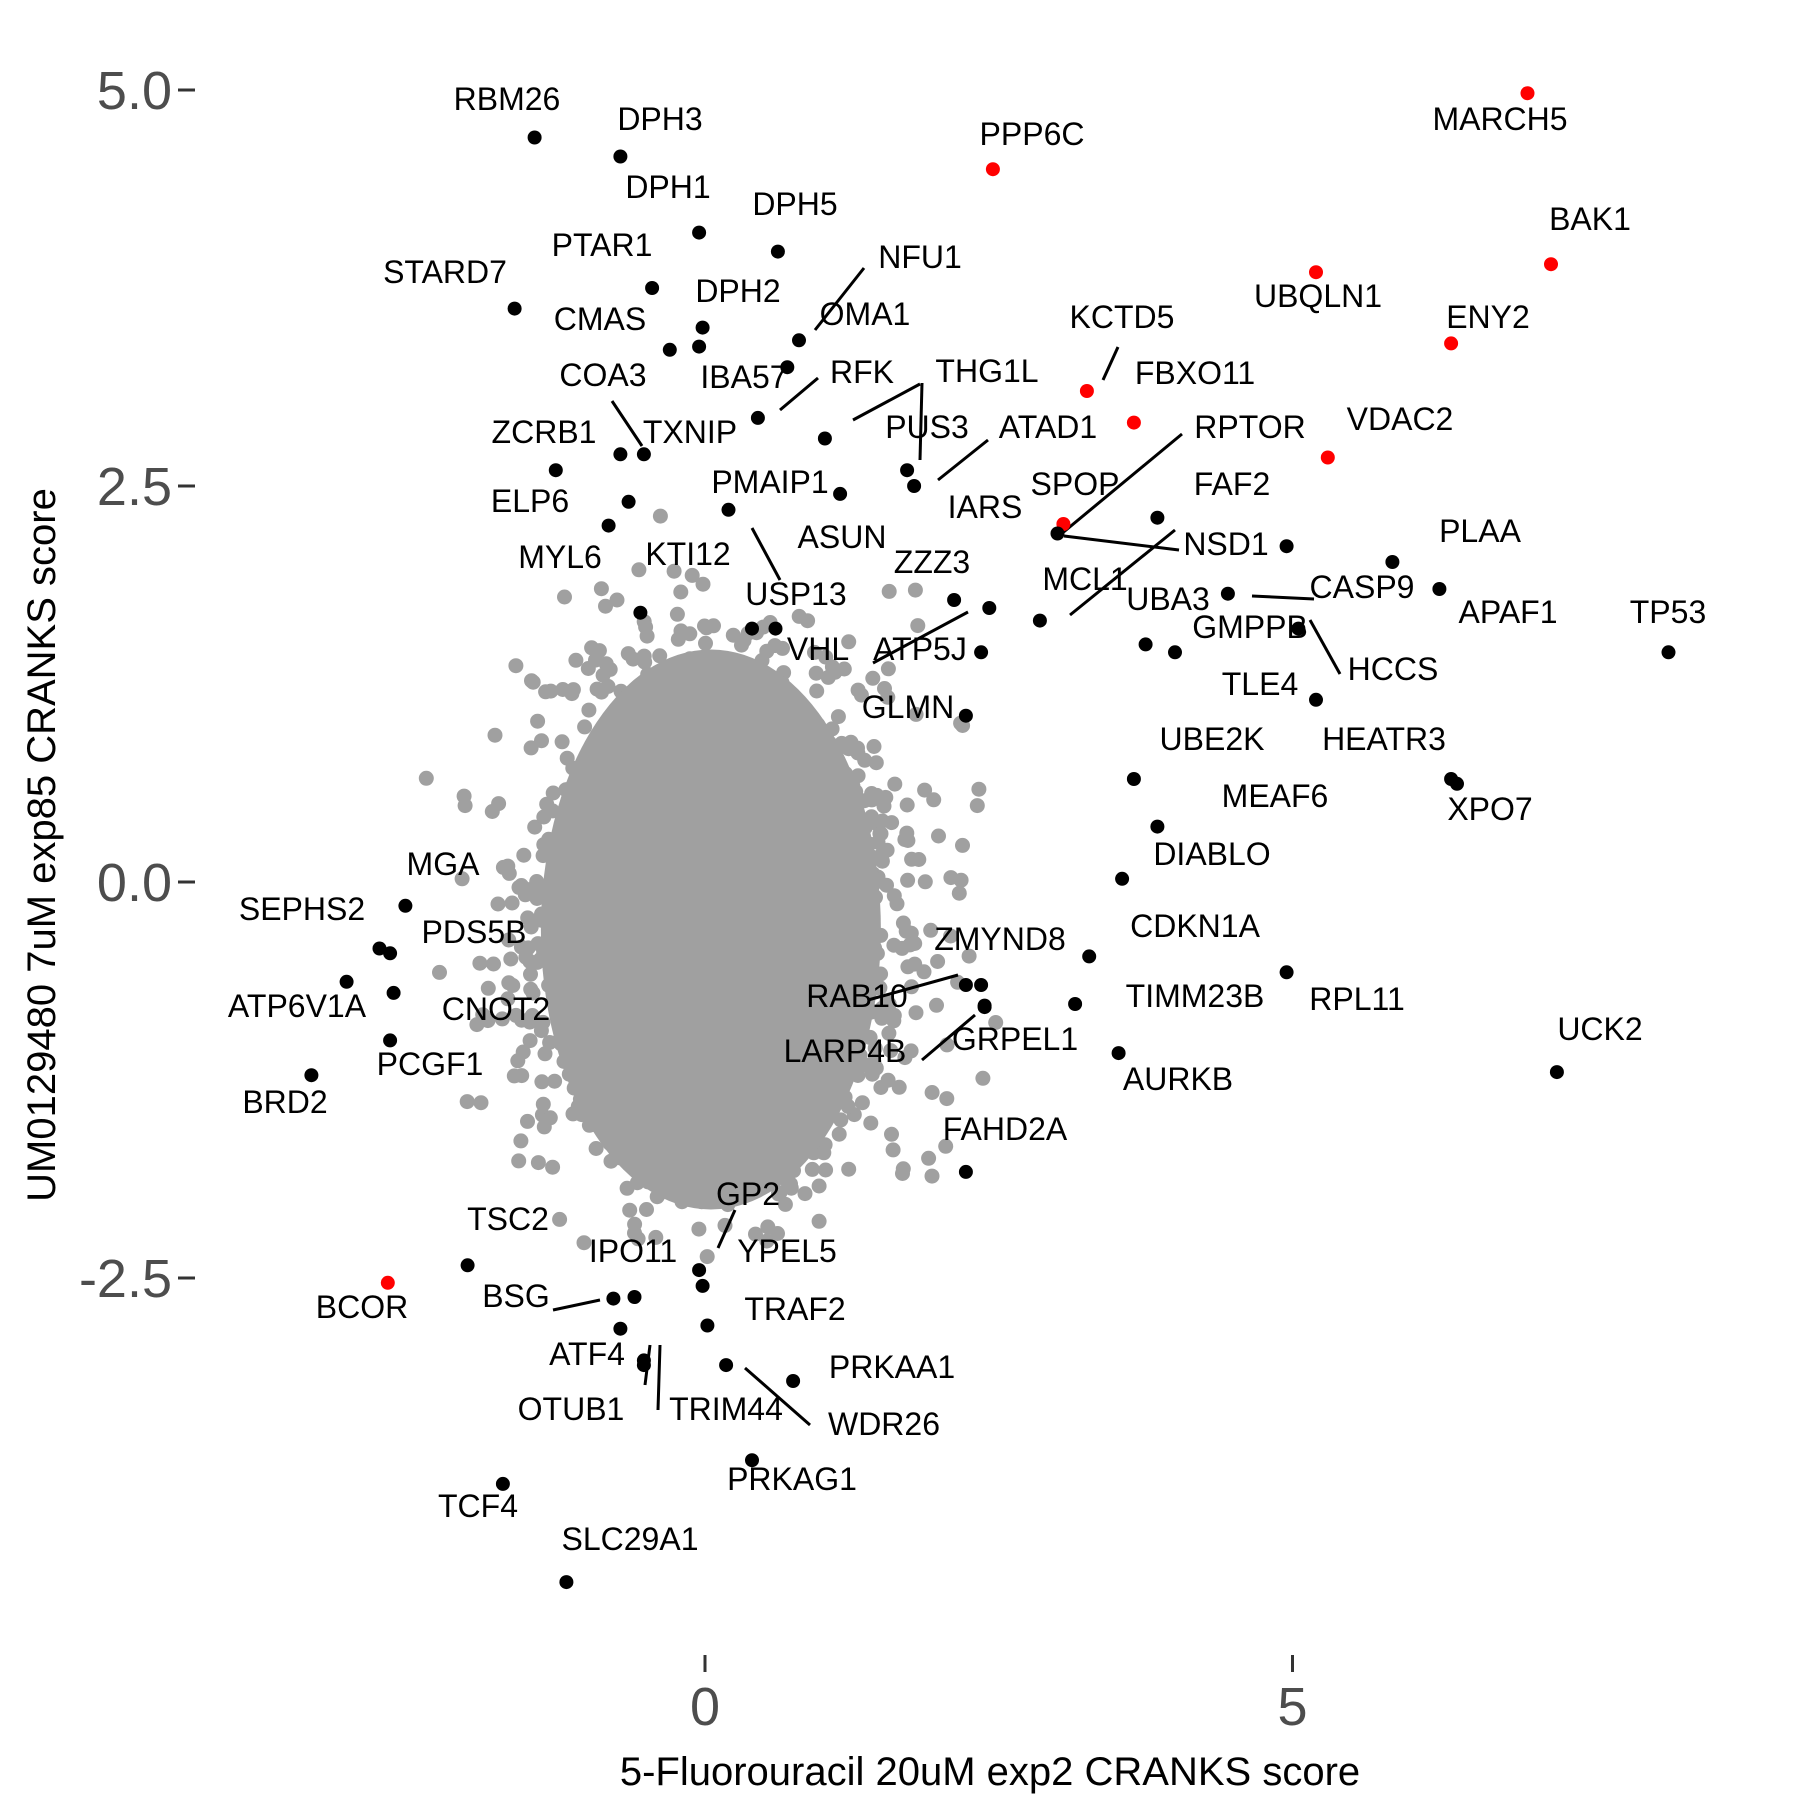  Describe the element at coordinates (643, 1365) in the screenshot. I see `point-trim44` at that location.